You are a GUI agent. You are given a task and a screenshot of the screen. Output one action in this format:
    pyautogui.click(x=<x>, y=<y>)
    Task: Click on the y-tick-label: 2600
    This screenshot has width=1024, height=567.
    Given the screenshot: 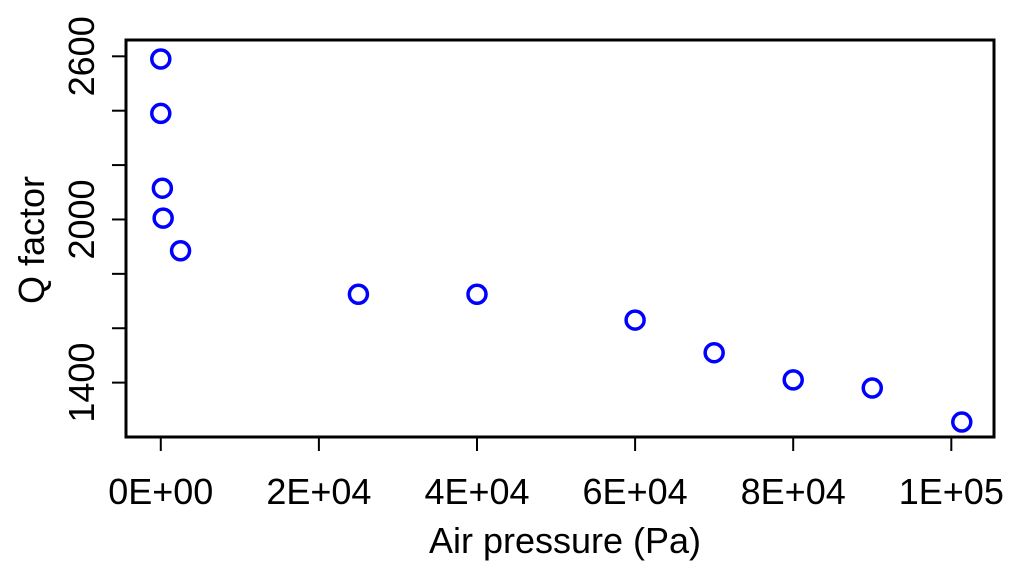 What is the action you would take?
    pyautogui.click(x=81, y=56)
    